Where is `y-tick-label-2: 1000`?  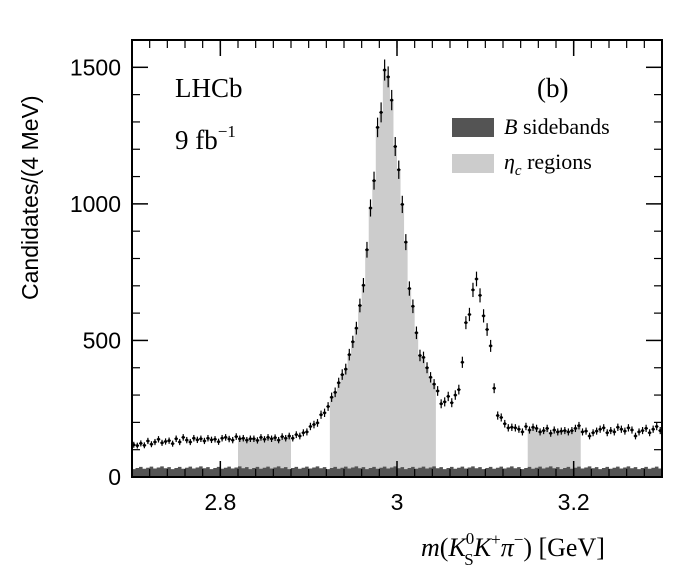
y-tick-label-2: 1000 is located at coordinates (95, 204).